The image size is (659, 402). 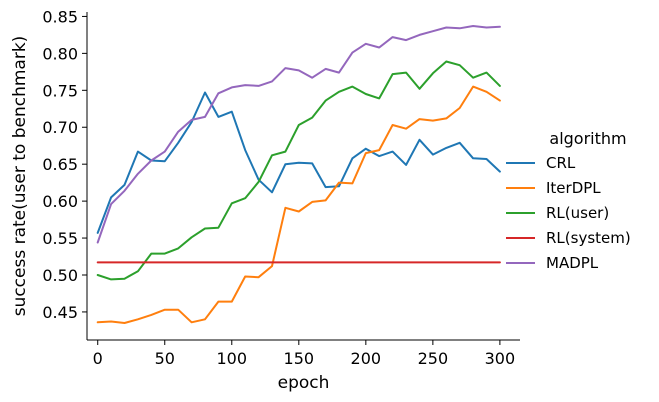 I want to click on y-tick-label: 0.65, so click(x=60, y=164).